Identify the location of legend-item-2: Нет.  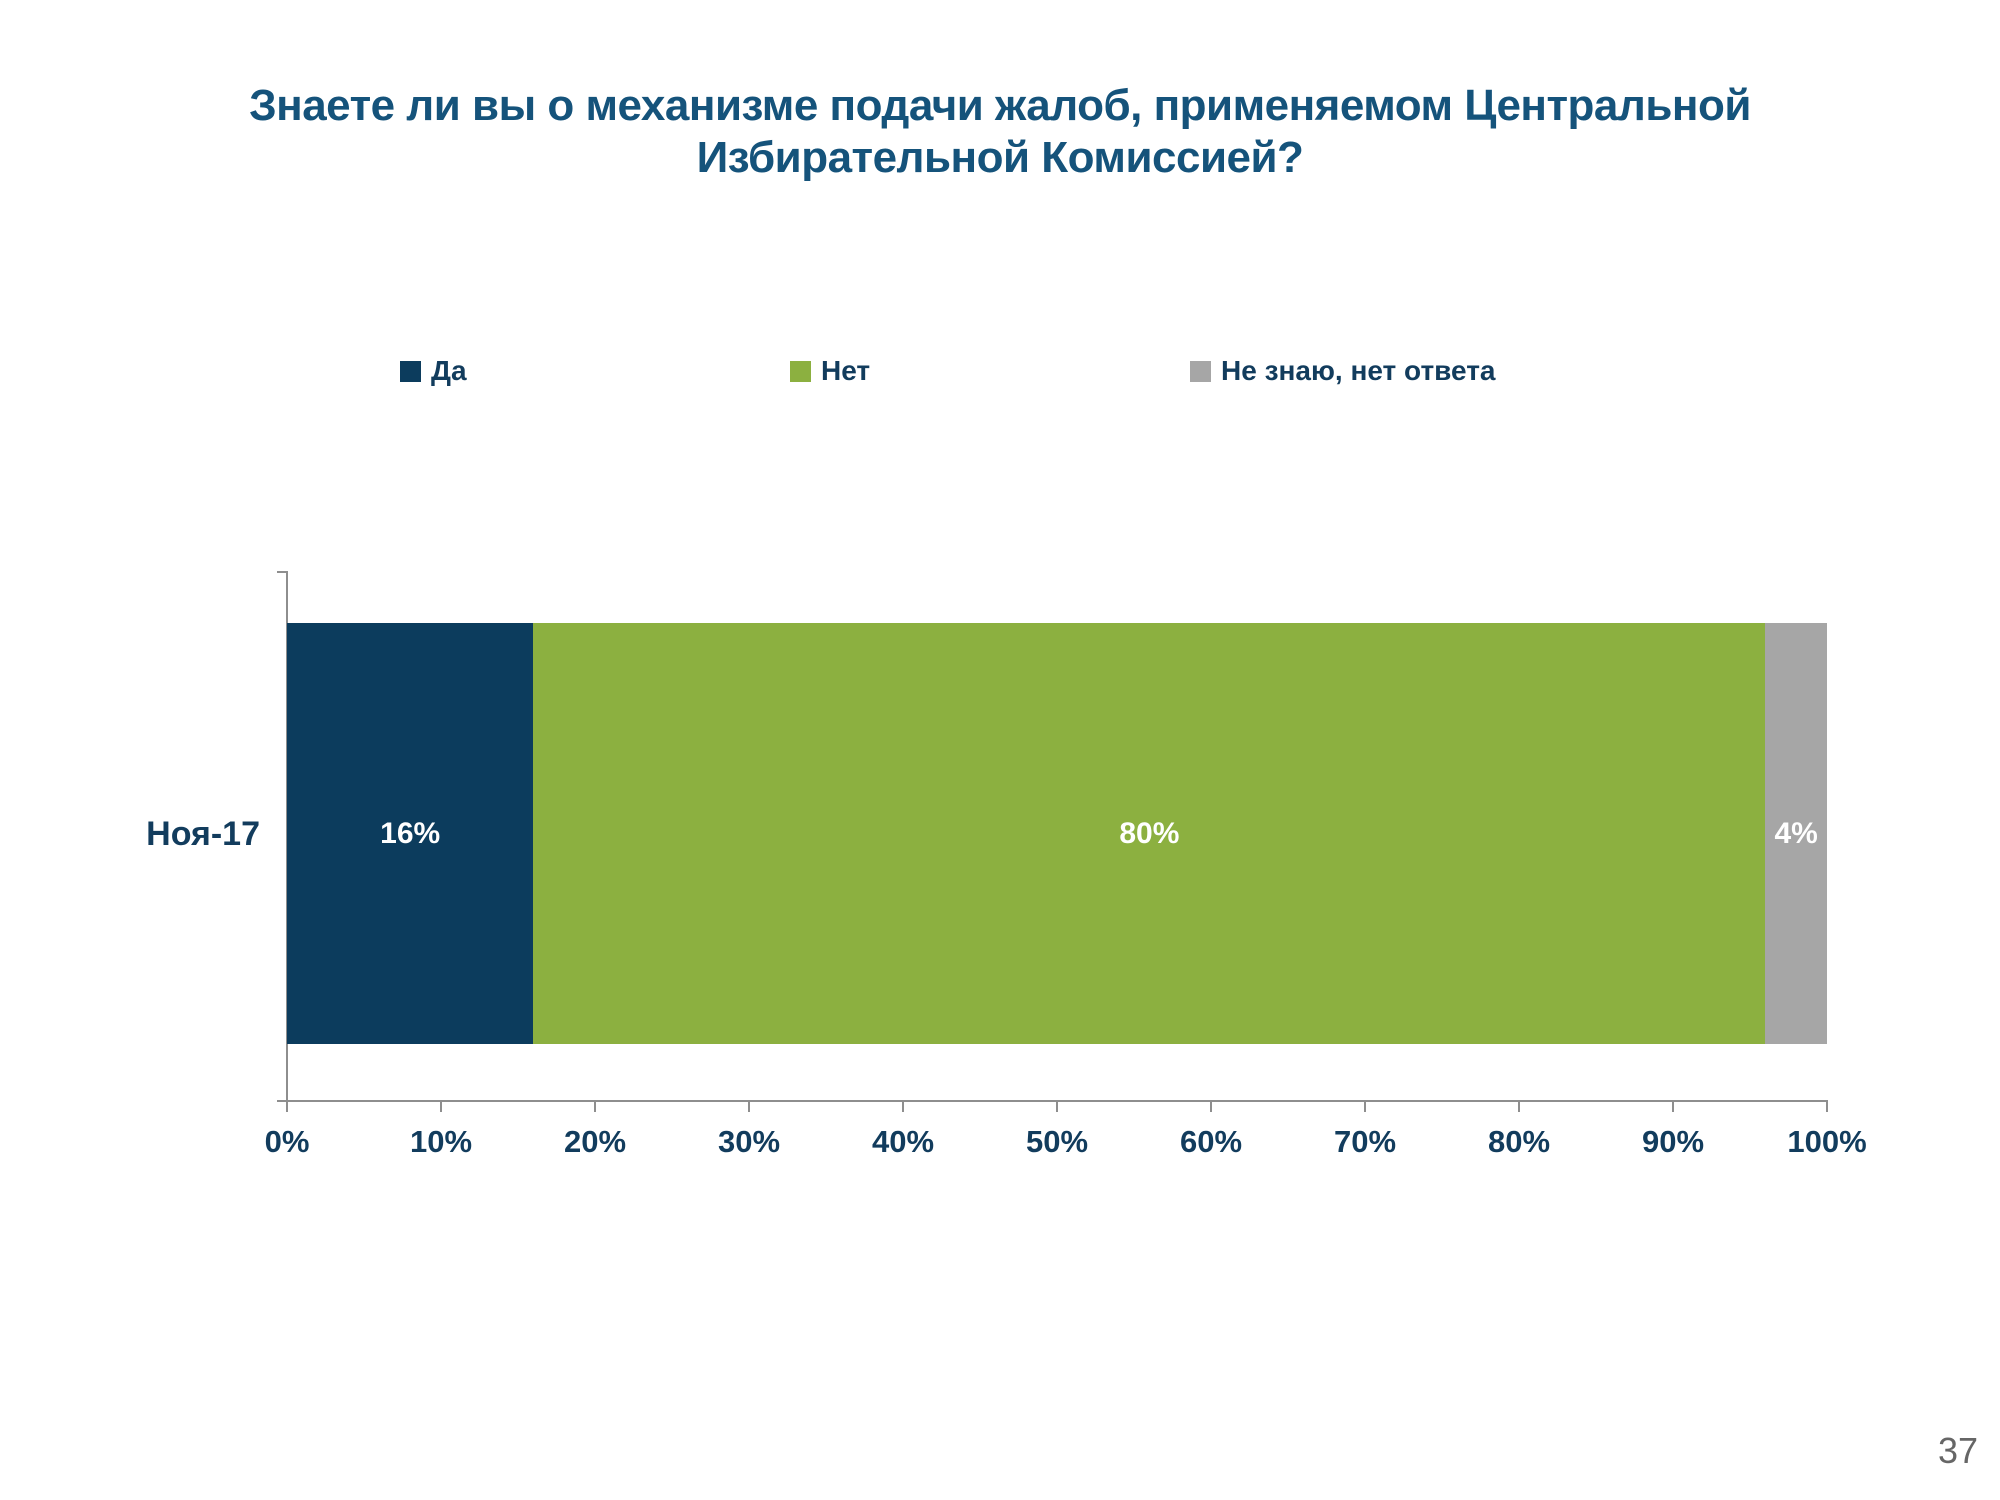
(830, 371).